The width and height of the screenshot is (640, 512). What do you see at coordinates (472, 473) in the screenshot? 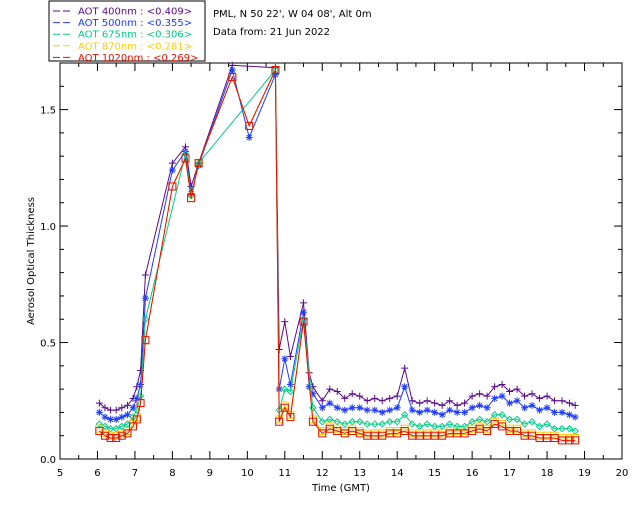
I see `x-tick-label: 16` at bounding box center [472, 473].